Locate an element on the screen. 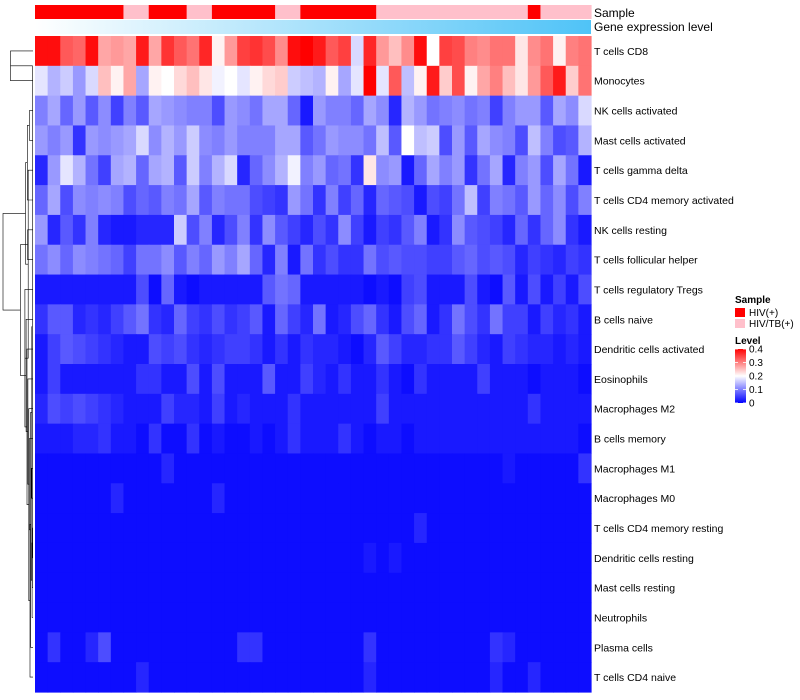 This screenshot has width=800, height=700. row-label: Eosinophils is located at coordinates (621, 380).